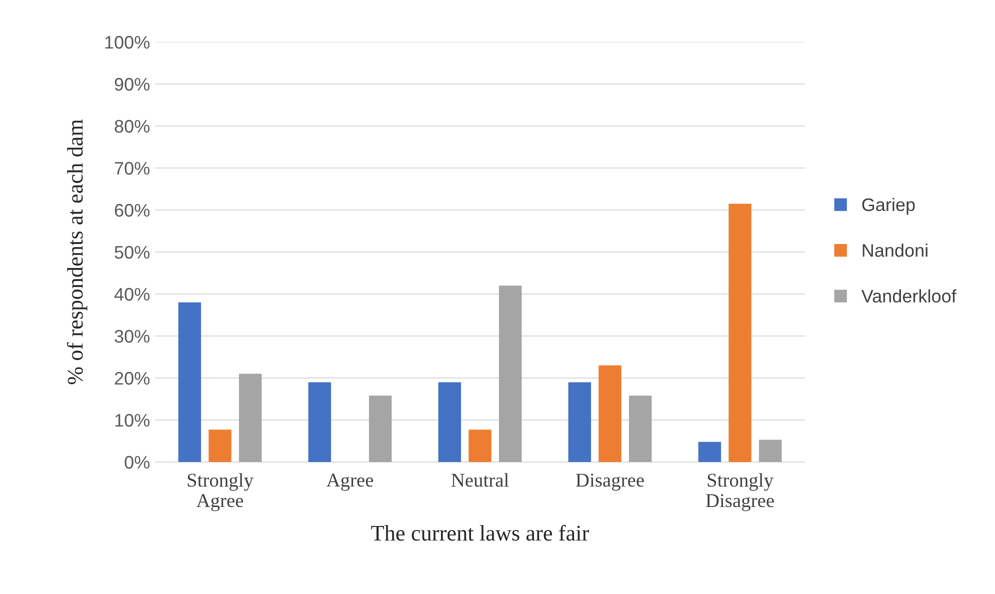  I want to click on legend-label: Gariep, so click(888, 206).